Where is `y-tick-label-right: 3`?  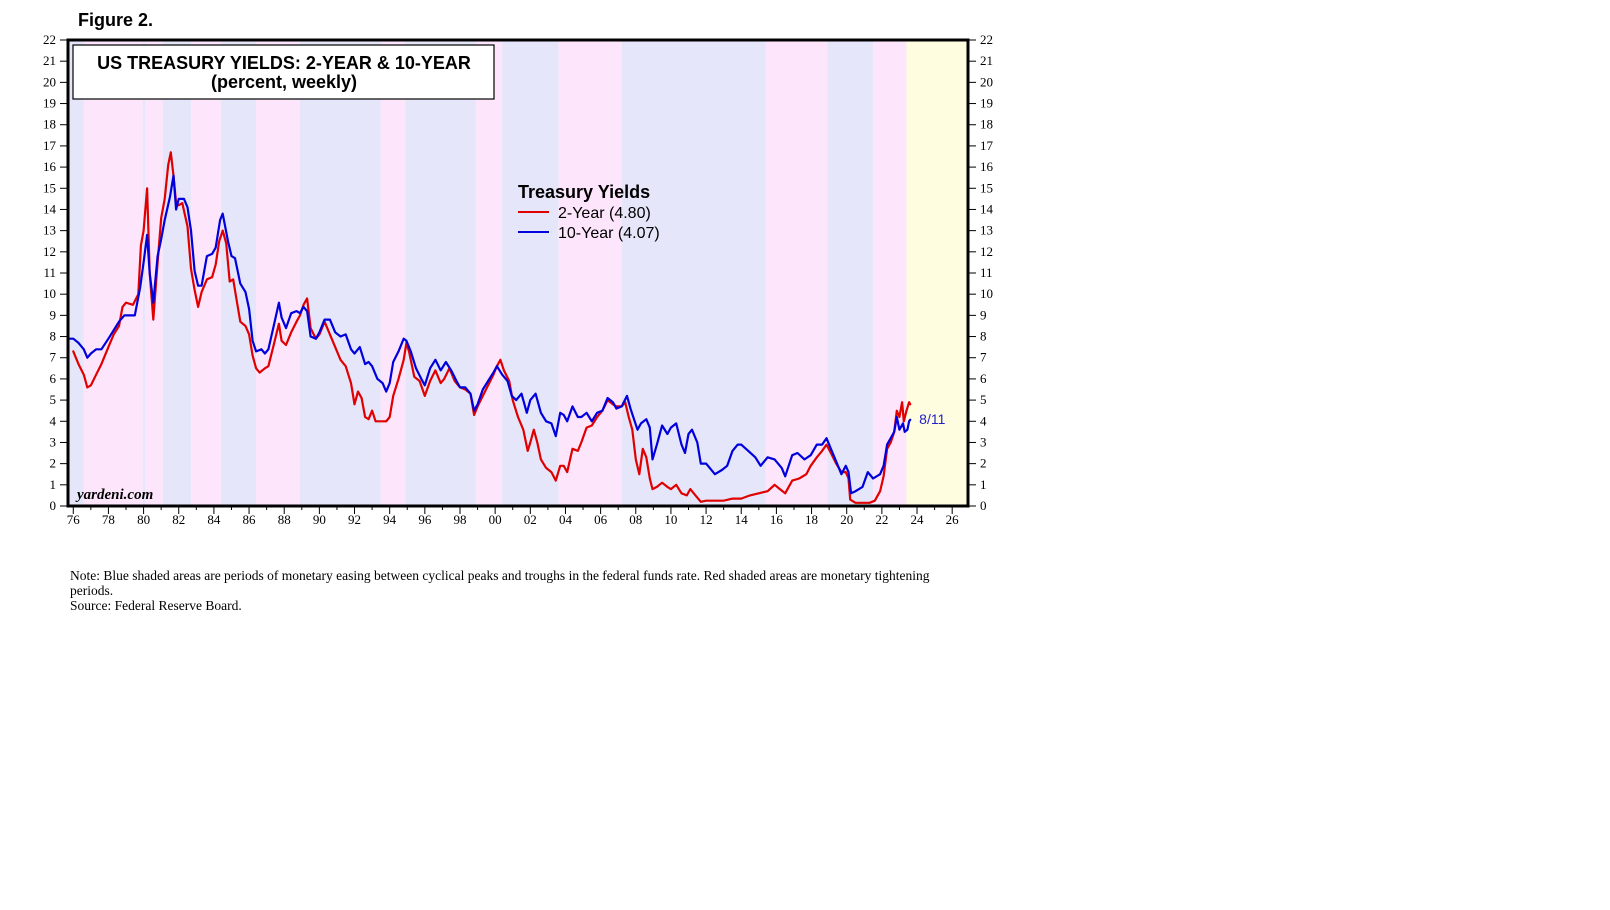 y-tick-label-right: 3 is located at coordinates (983, 441).